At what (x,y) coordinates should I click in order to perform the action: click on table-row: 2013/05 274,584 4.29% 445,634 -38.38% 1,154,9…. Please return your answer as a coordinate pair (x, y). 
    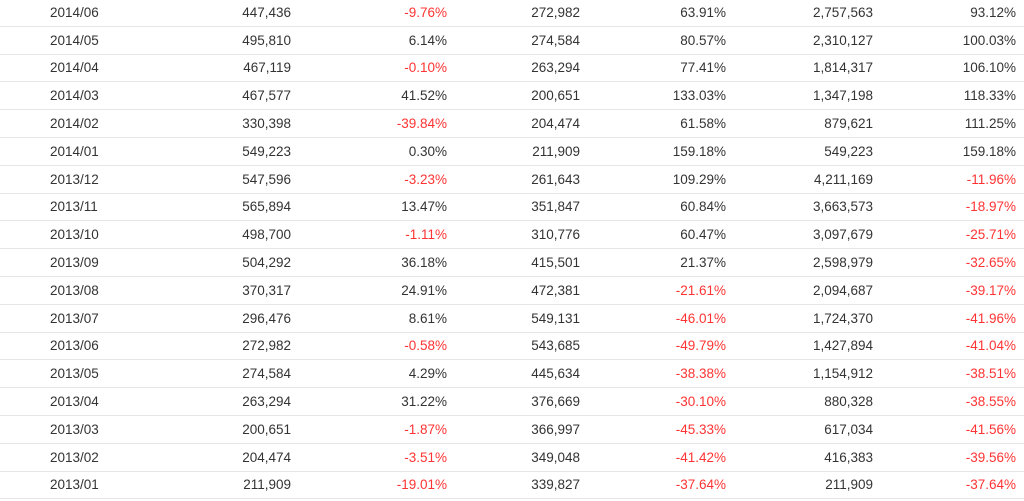
    Looking at the image, I should click on (512, 374).